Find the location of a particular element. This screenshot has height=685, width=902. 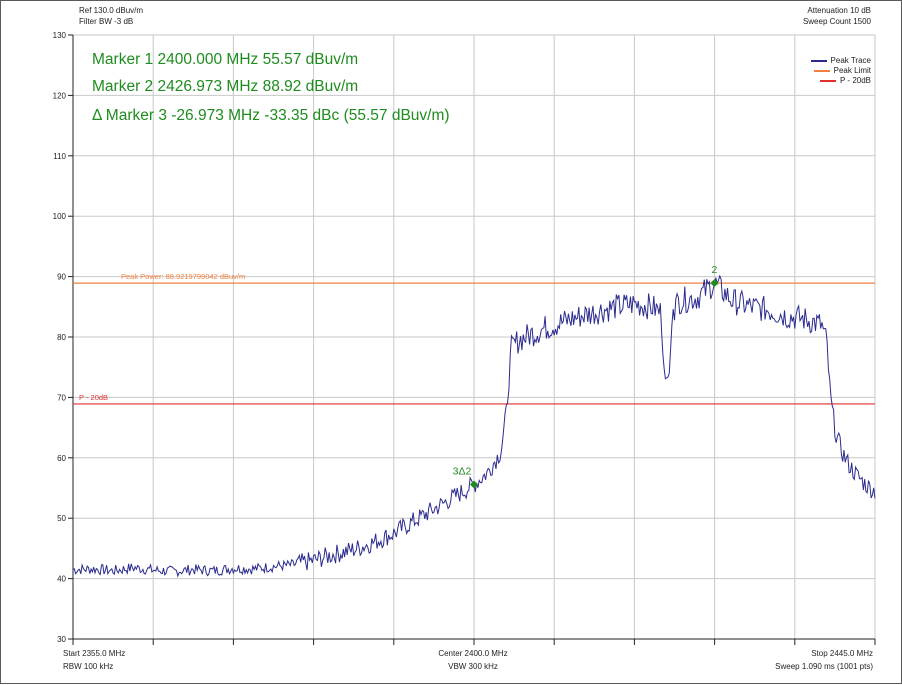

y-tick-label: 80 is located at coordinates (61, 337).